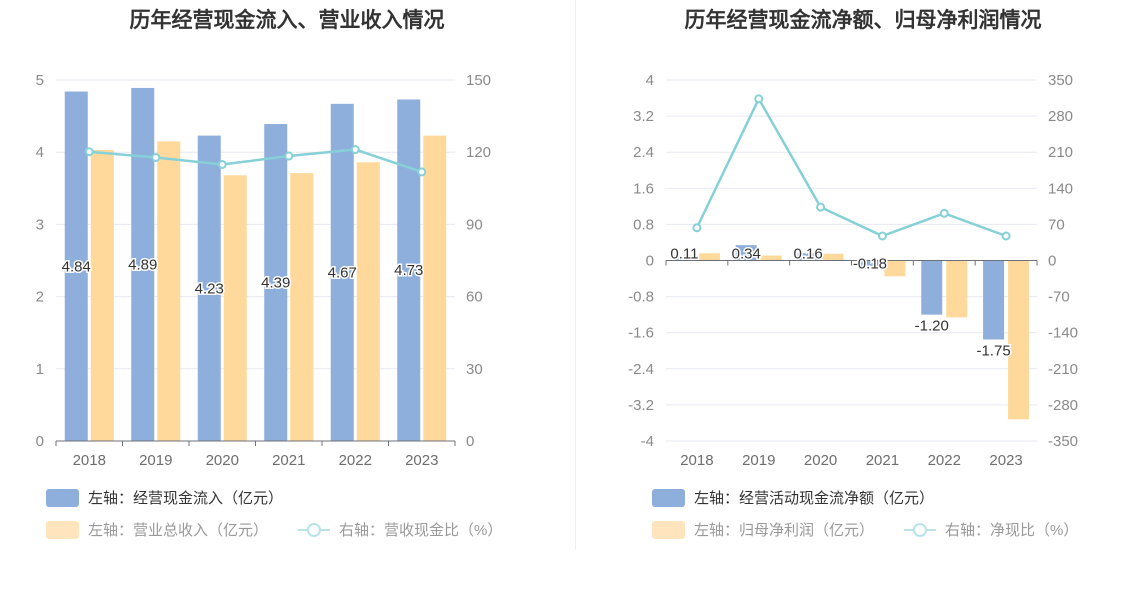  What do you see at coordinates (40, 224) in the screenshot?
I see `y-tick-left: 3` at bounding box center [40, 224].